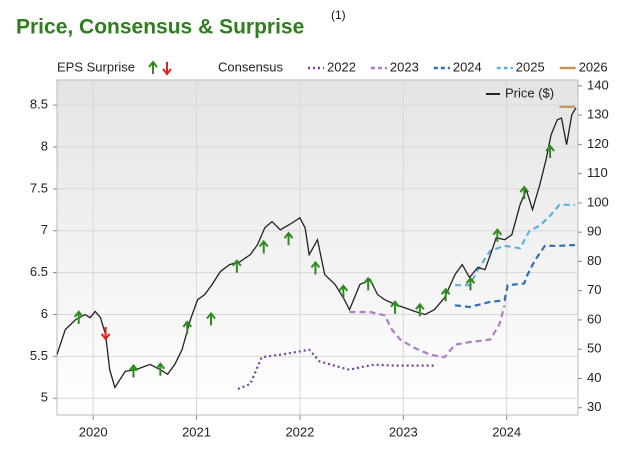 Image resolution: width=620 pixels, height=453 pixels. Describe the element at coordinates (593, 66) in the screenshot. I see `legend-label: 2026` at that location.